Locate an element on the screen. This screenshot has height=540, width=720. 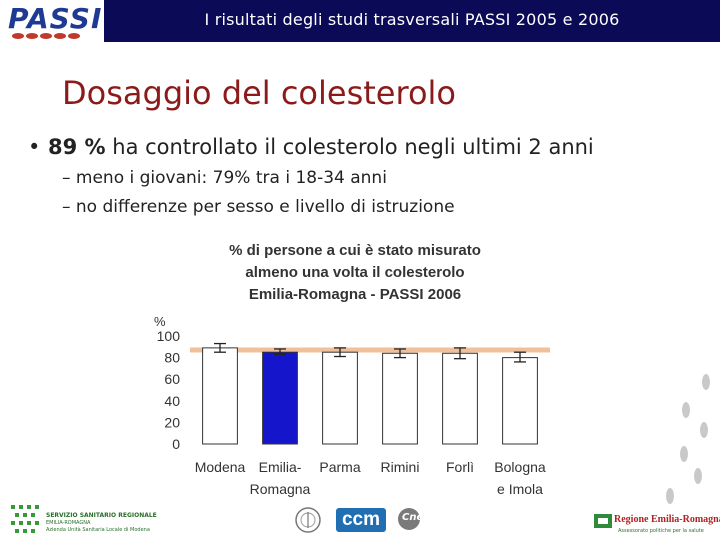
chart-title-line-2: almeno una volta il colesterolo is located at coordinates (355, 272).